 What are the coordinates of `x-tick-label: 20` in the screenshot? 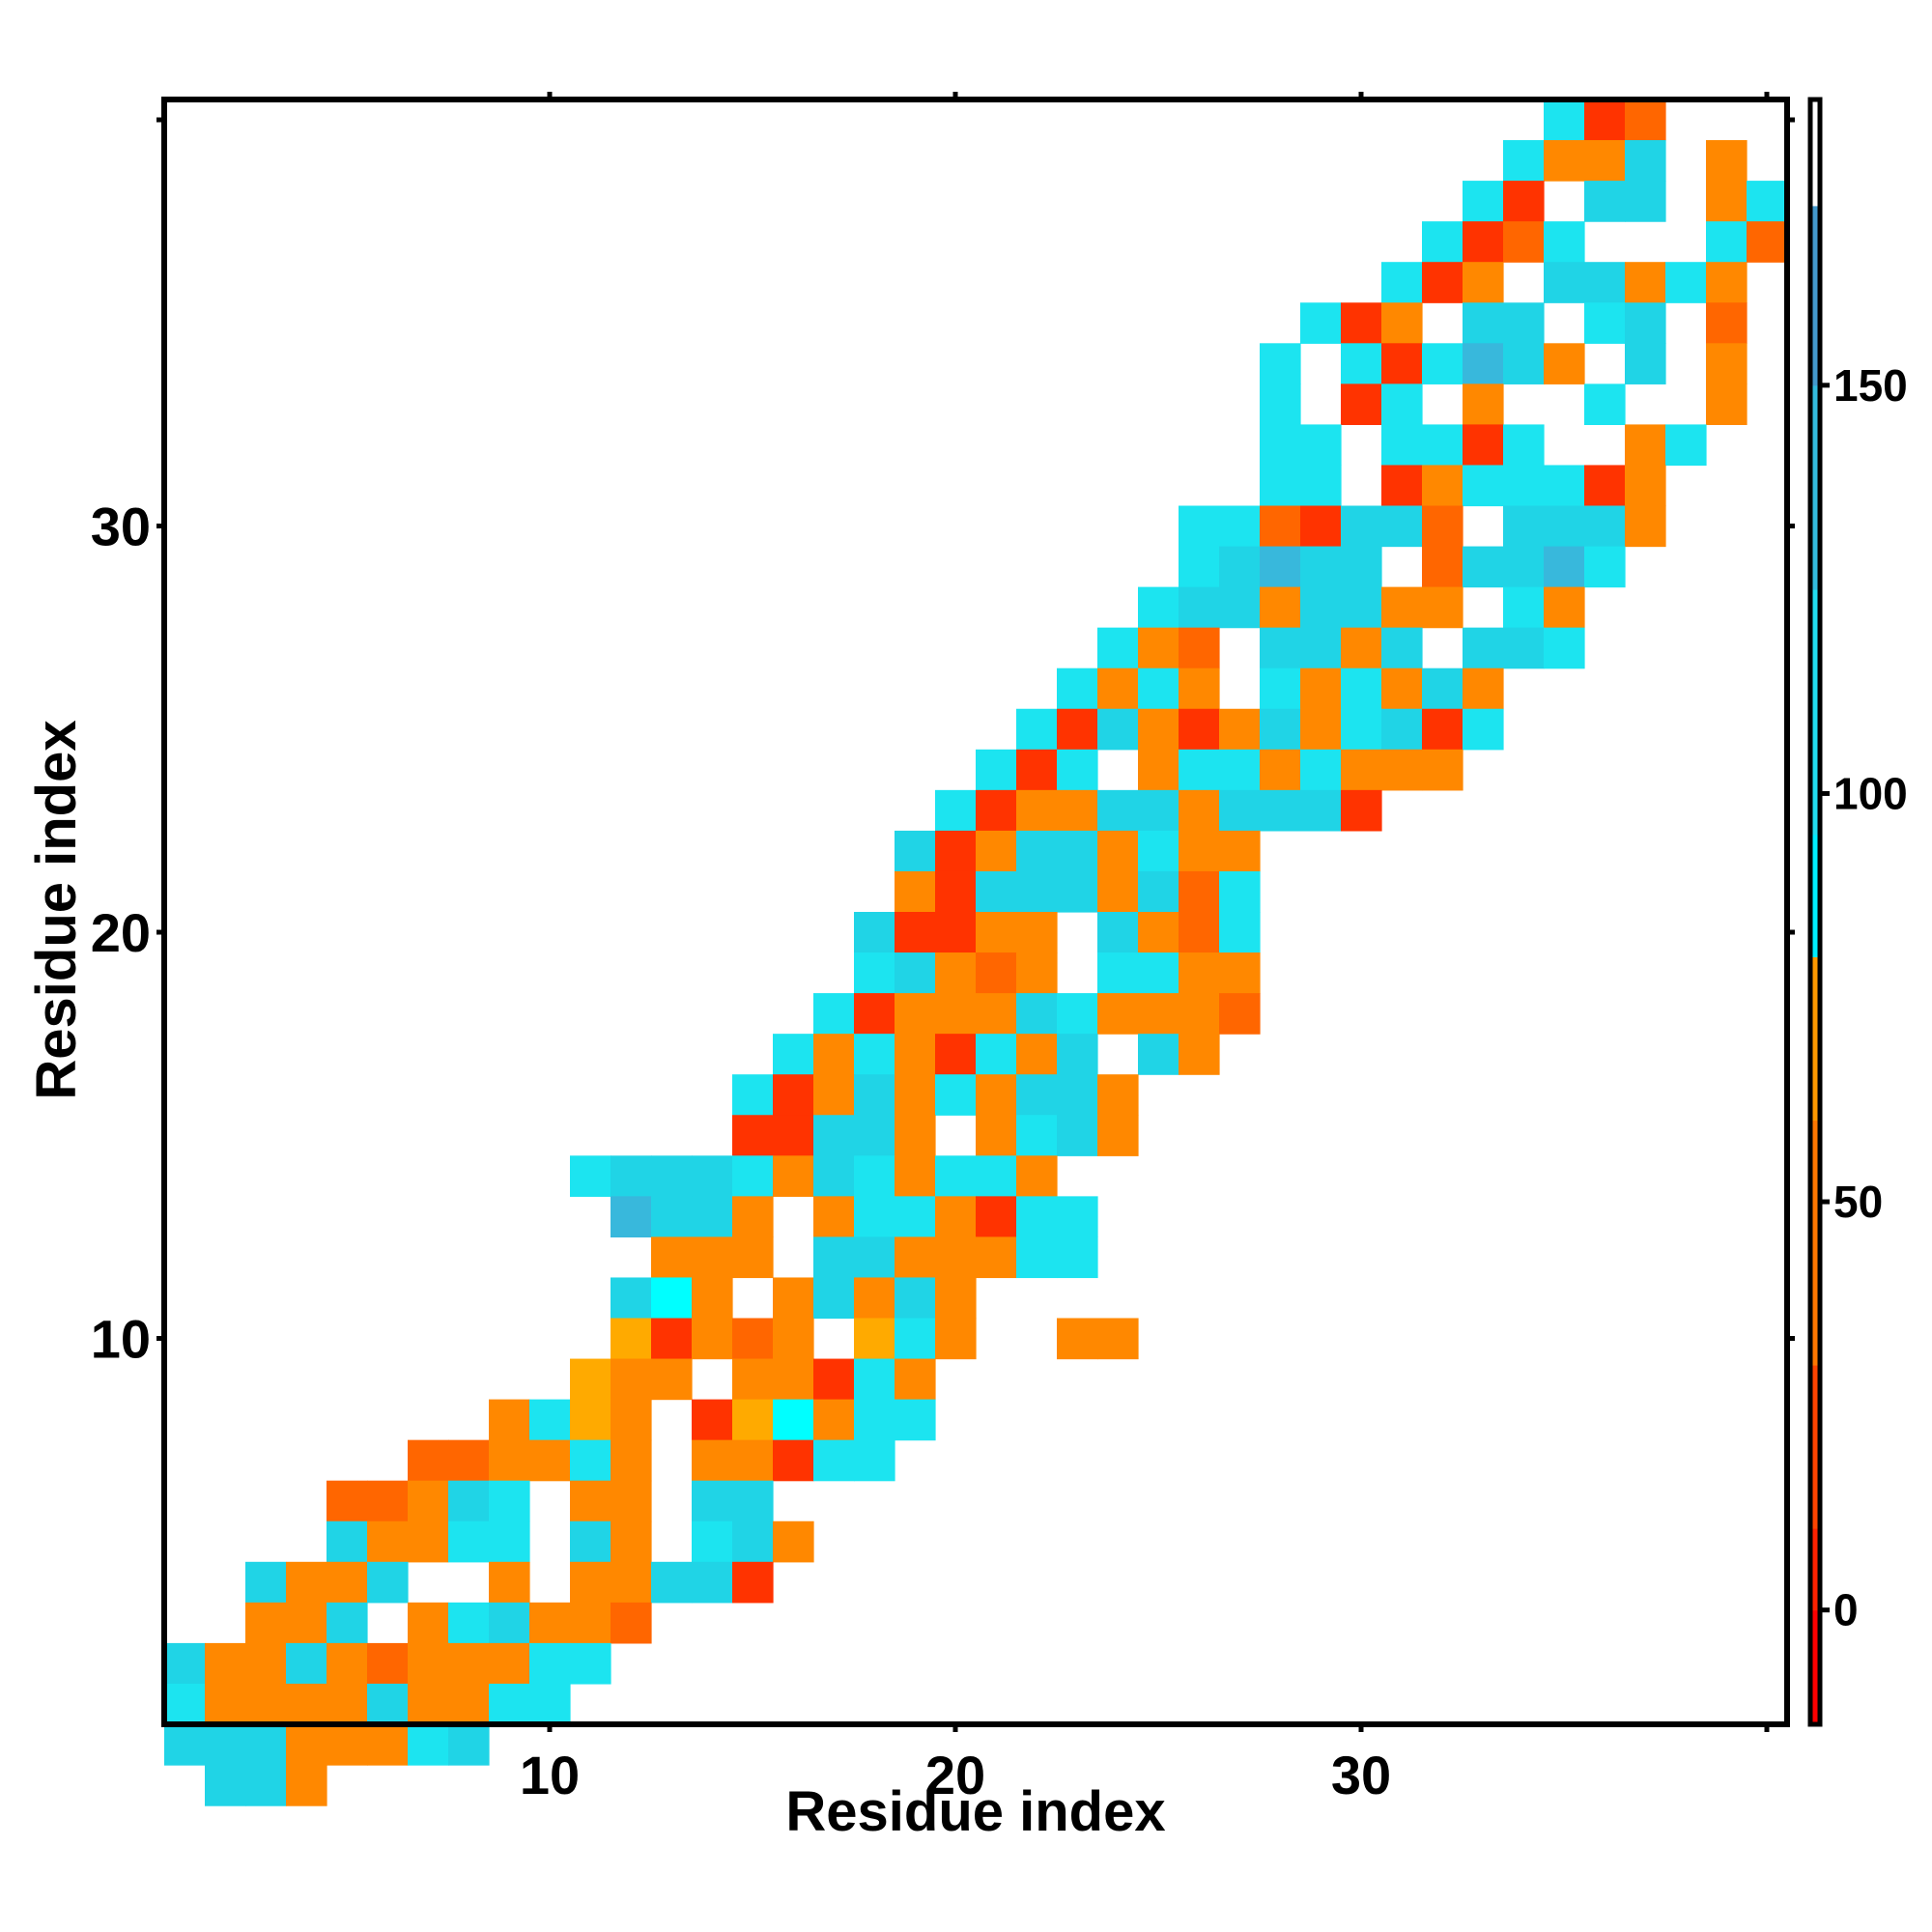 It's located at (955, 1775).